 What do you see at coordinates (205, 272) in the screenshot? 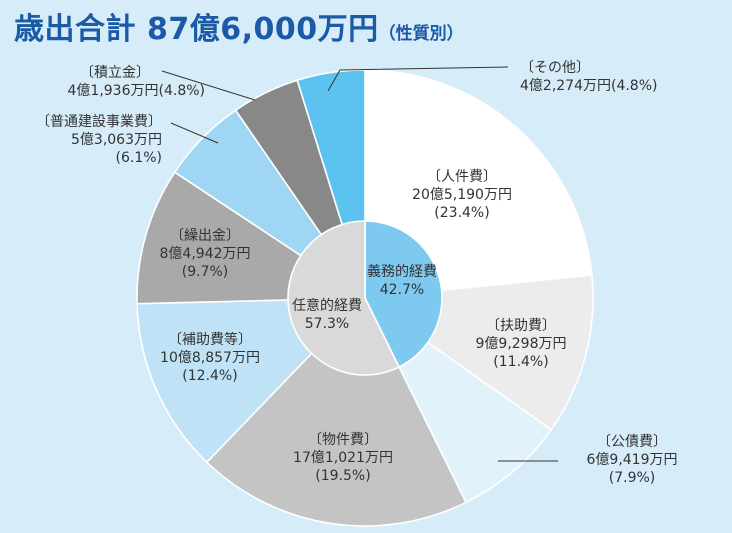
I see `outer-label-pct-label-5: (9.7%)` at bounding box center [205, 272].